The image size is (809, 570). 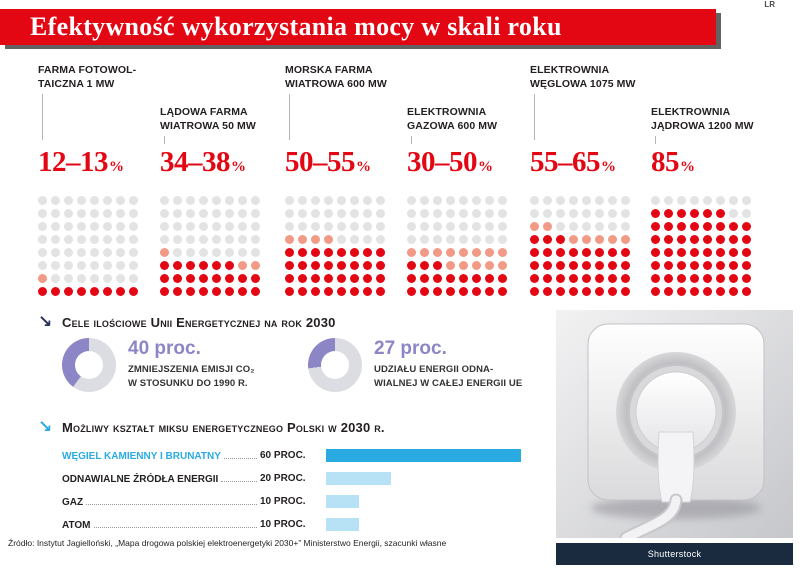 I want to click on plant-column: LĄDOWA FARMA WIATROWA 50 MW 34–38%, so click(x=219, y=150).